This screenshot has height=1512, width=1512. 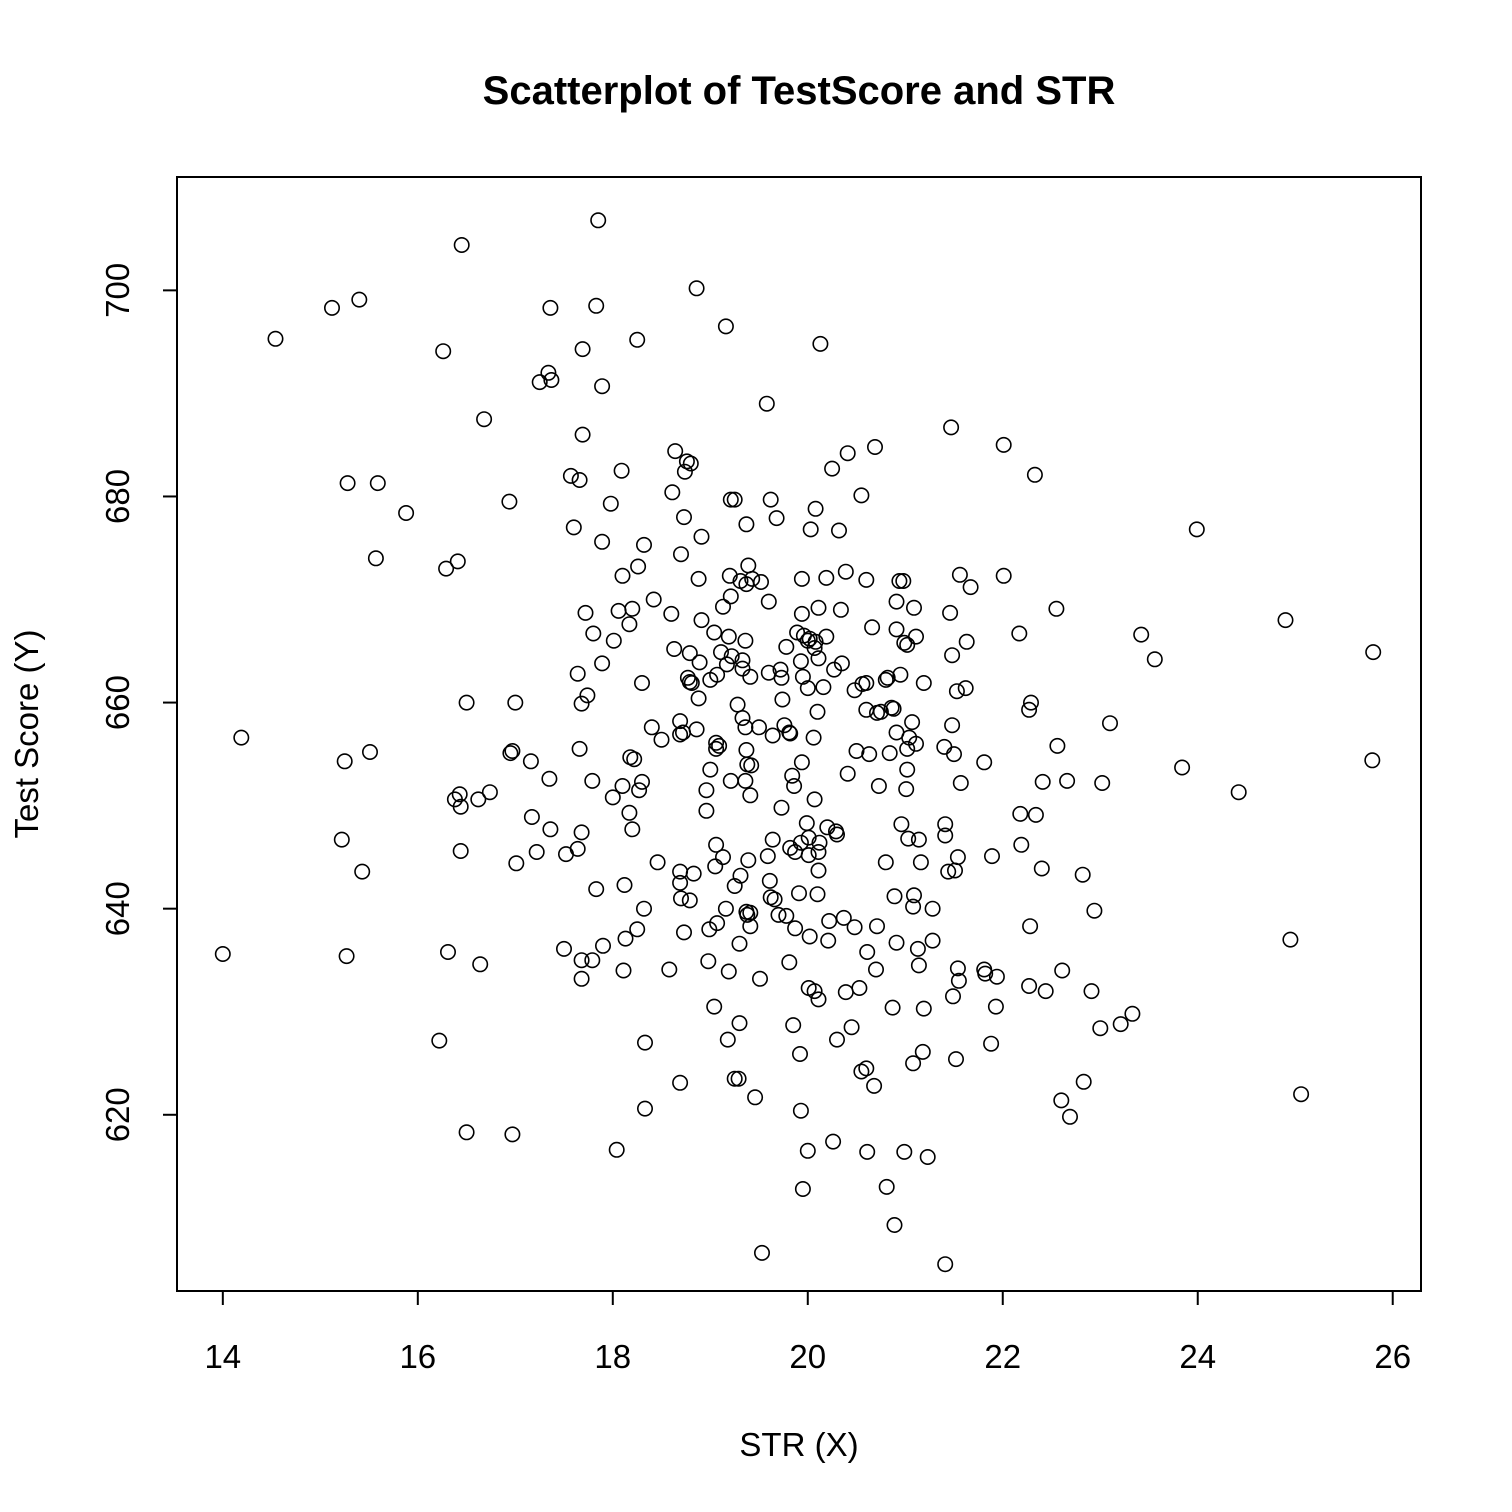 What do you see at coordinates (1002, 1356) in the screenshot?
I see `x-tick-label: 22` at bounding box center [1002, 1356].